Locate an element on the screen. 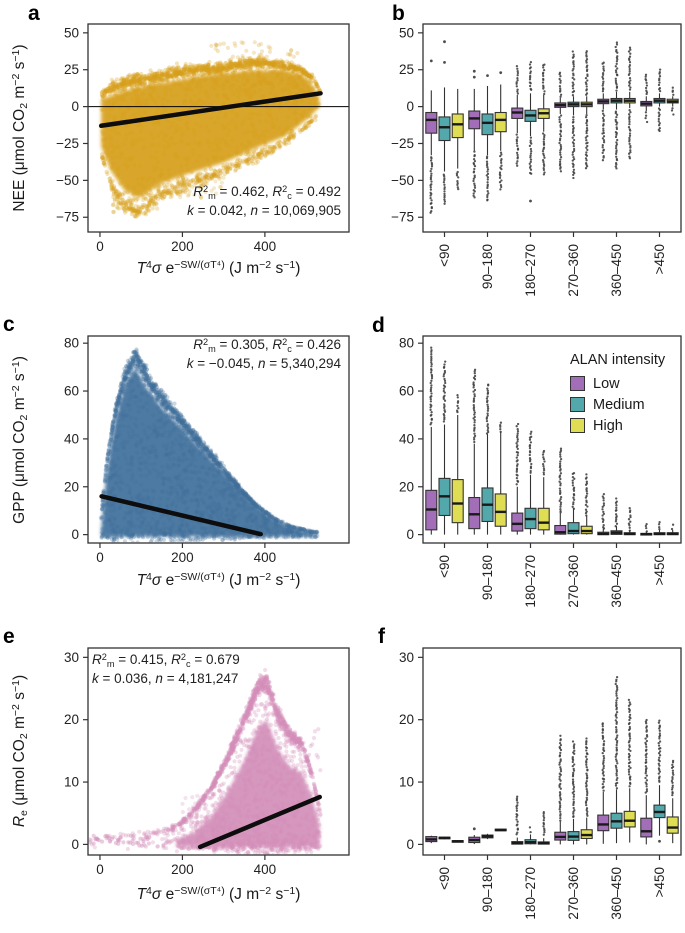  svg-text: 200 is located at coordinates (182, 246).